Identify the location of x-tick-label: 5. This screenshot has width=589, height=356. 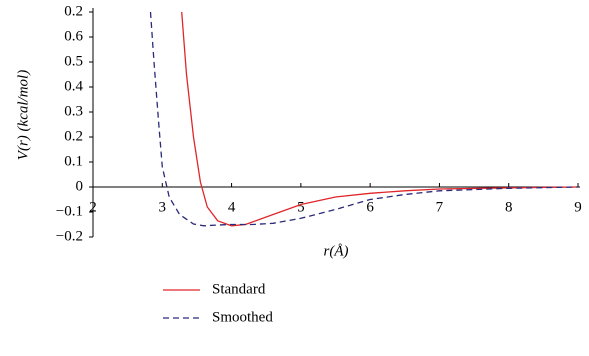
(301, 207).